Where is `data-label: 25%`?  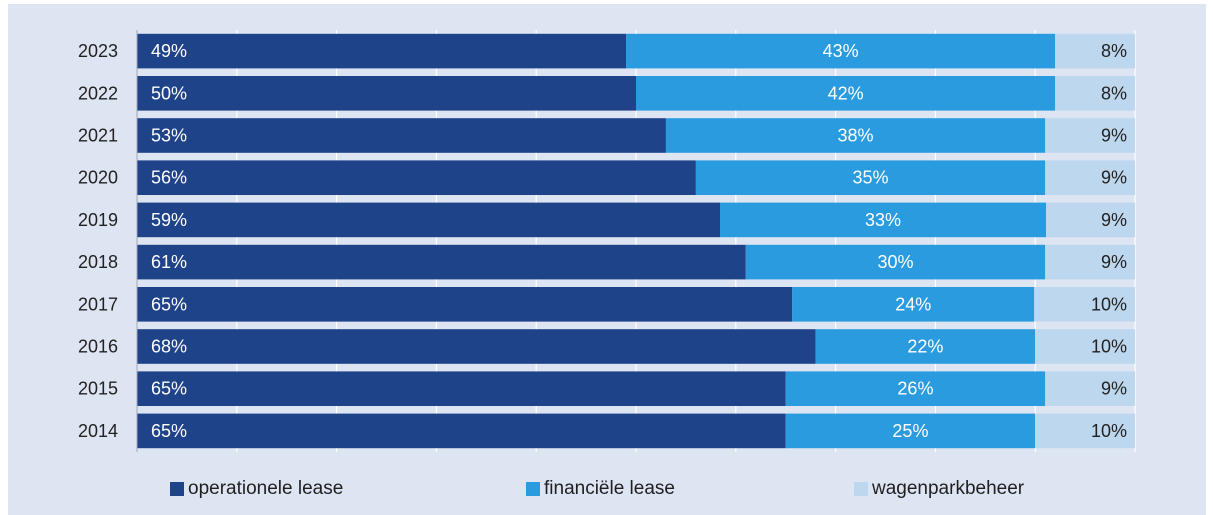 data-label: 25% is located at coordinates (910, 431).